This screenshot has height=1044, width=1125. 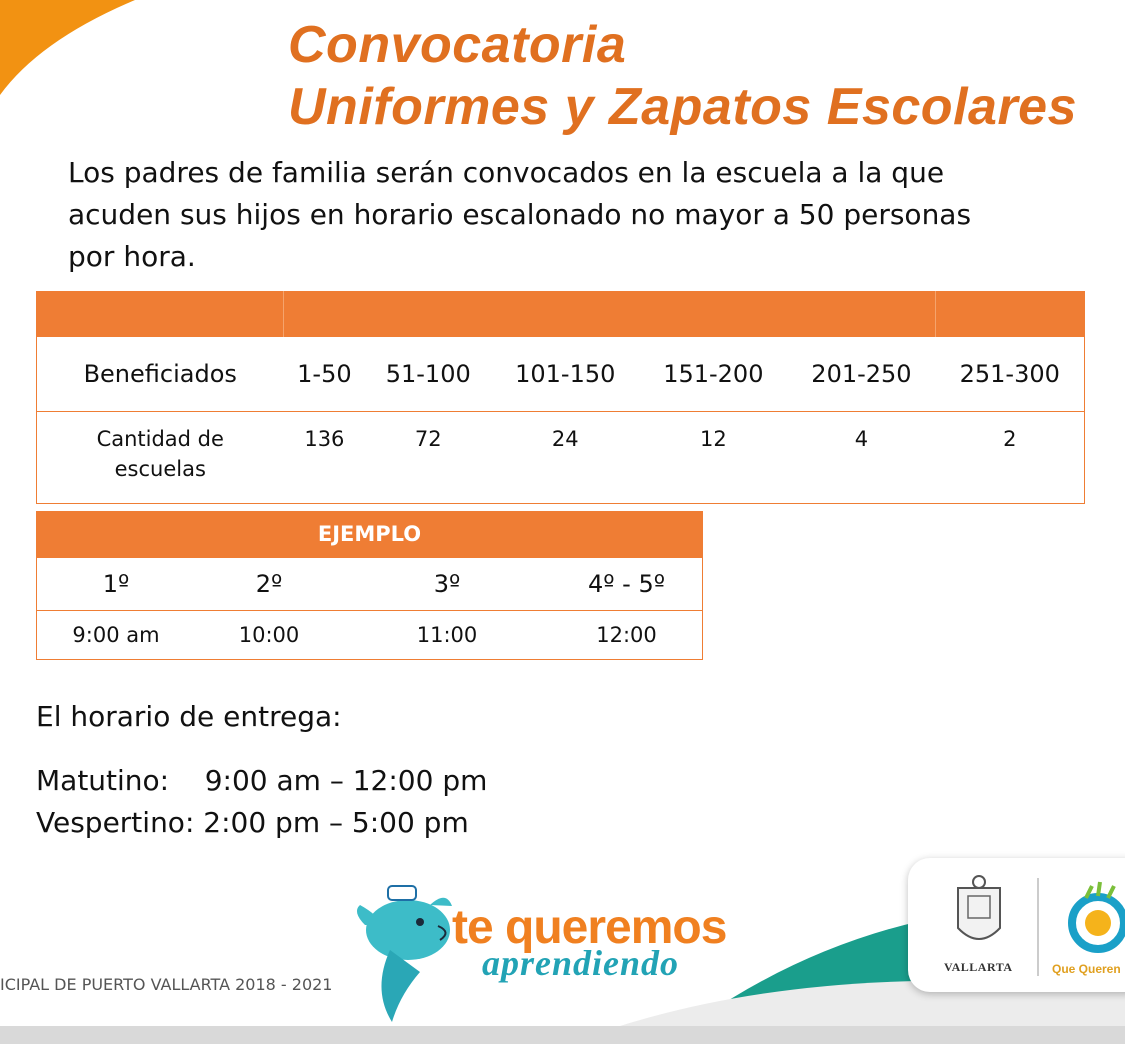 I want to click on count-cell: 72, so click(x=428, y=457).